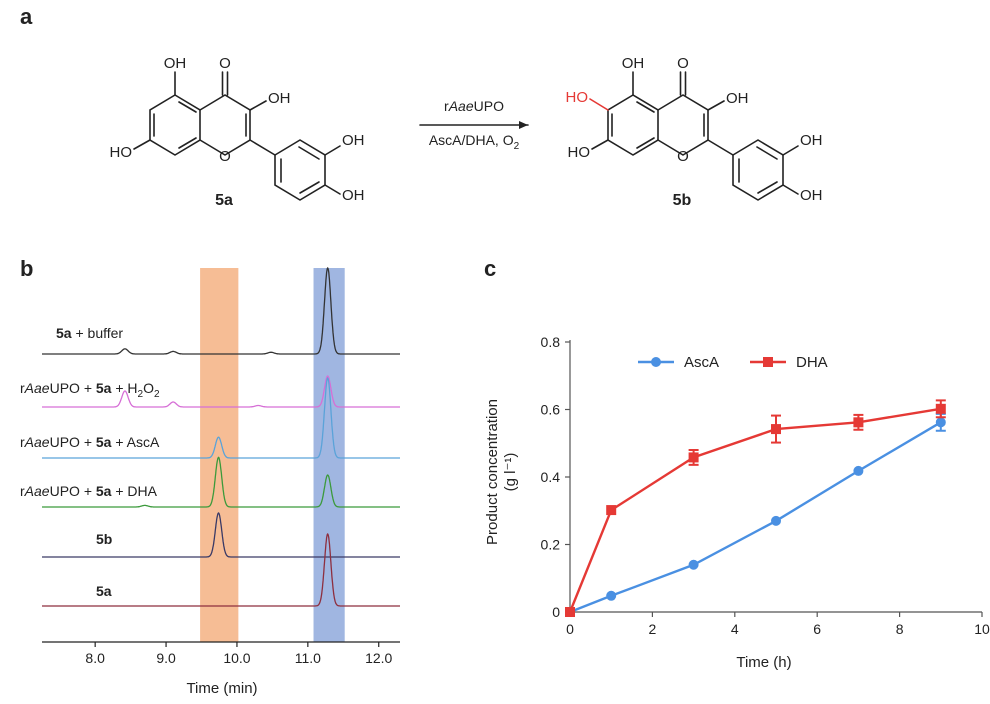 This screenshot has height=704, width=990. Describe the element at coordinates (755, 517) in the screenshot. I see `line-asca` at that location.